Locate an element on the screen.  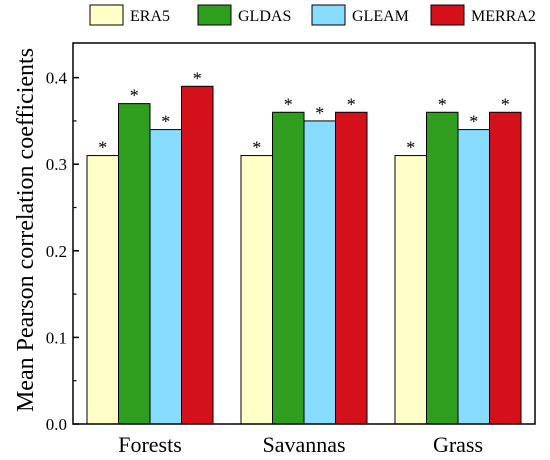
significance-markers: * * * * * * * * * * * * is located at coordinates (304, 112).